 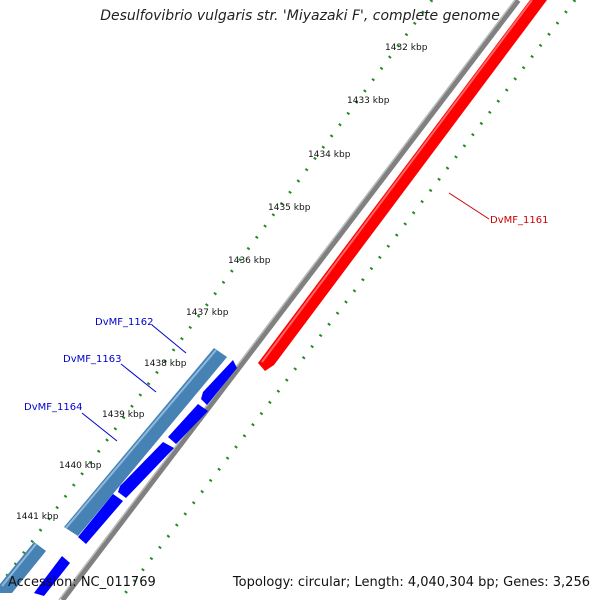 I want to click on gene-label-DvMF_1163: DvMF_1163, so click(x=92, y=359).